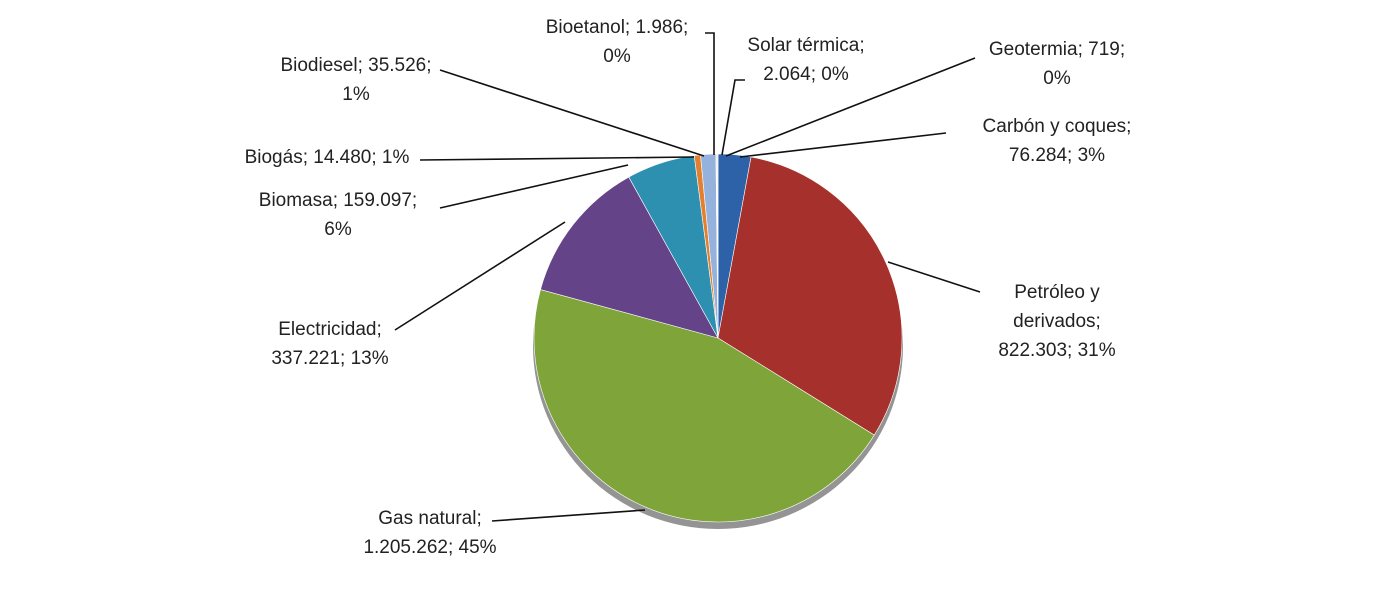 The width and height of the screenshot is (1398, 602). I want to click on data-label-line: Biomasa; 159.097;, so click(338, 200).